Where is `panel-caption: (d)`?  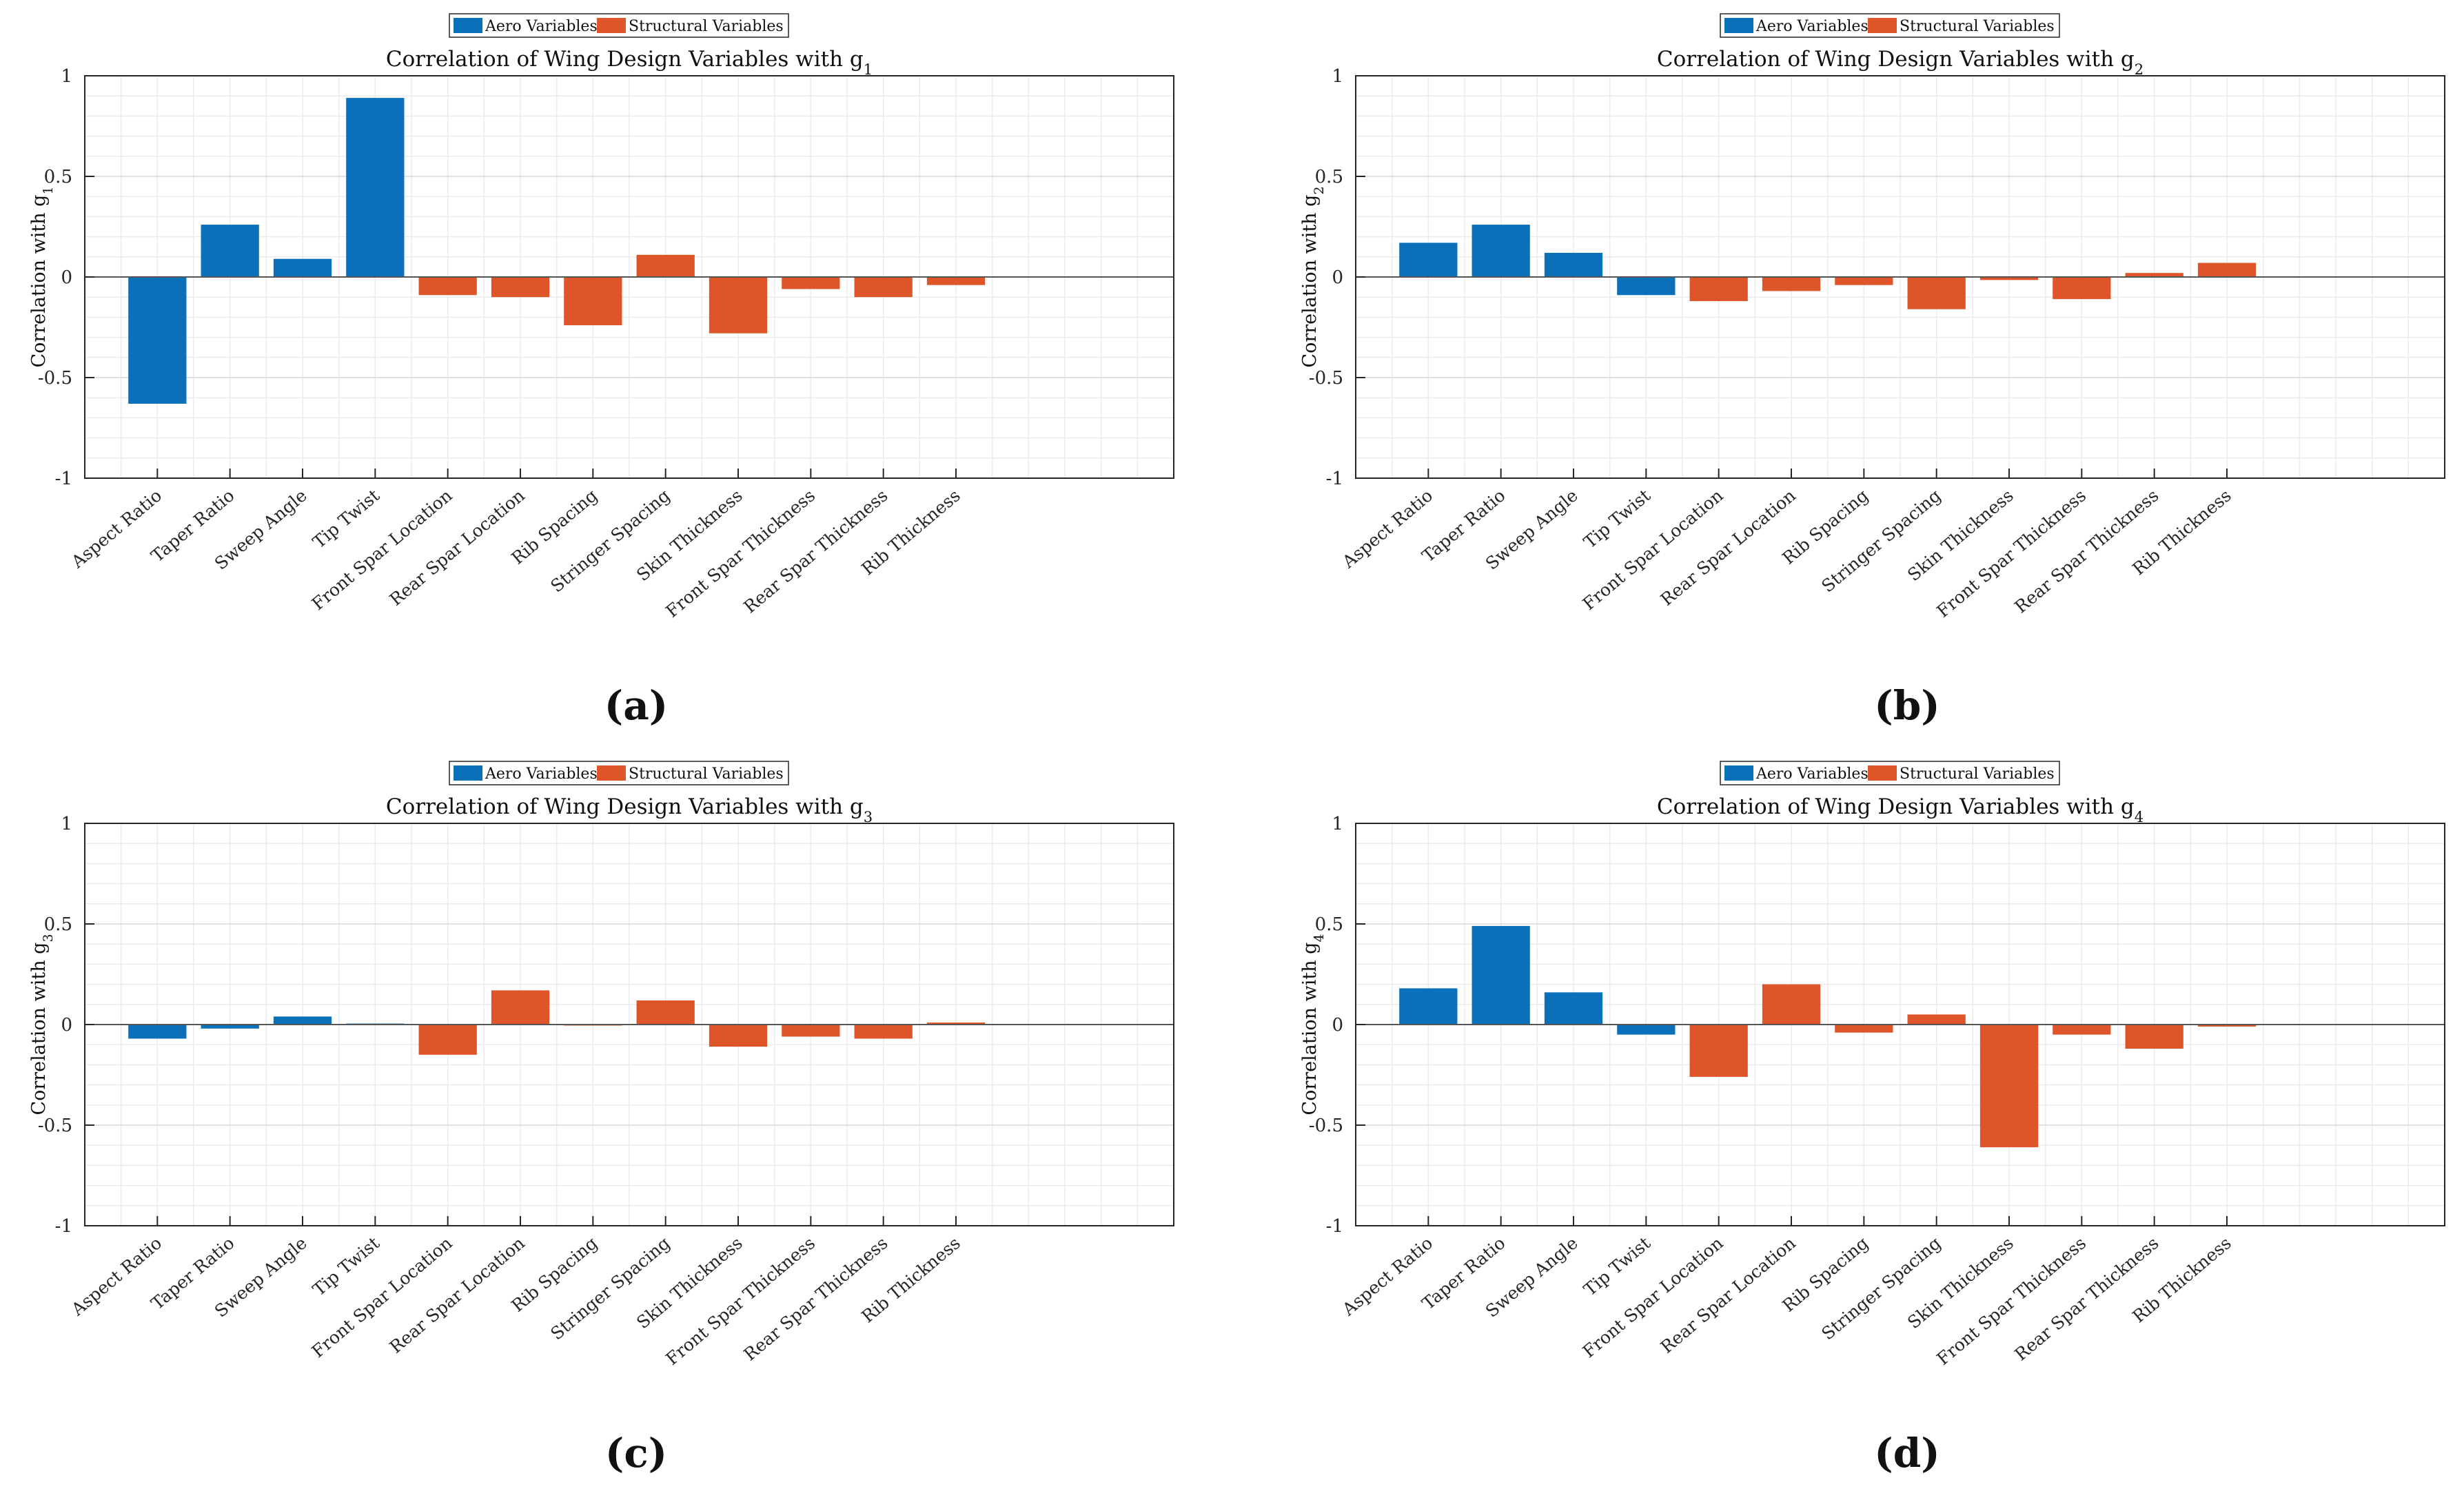
panel-caption: (d) is located at coordinates (1906, 1453).